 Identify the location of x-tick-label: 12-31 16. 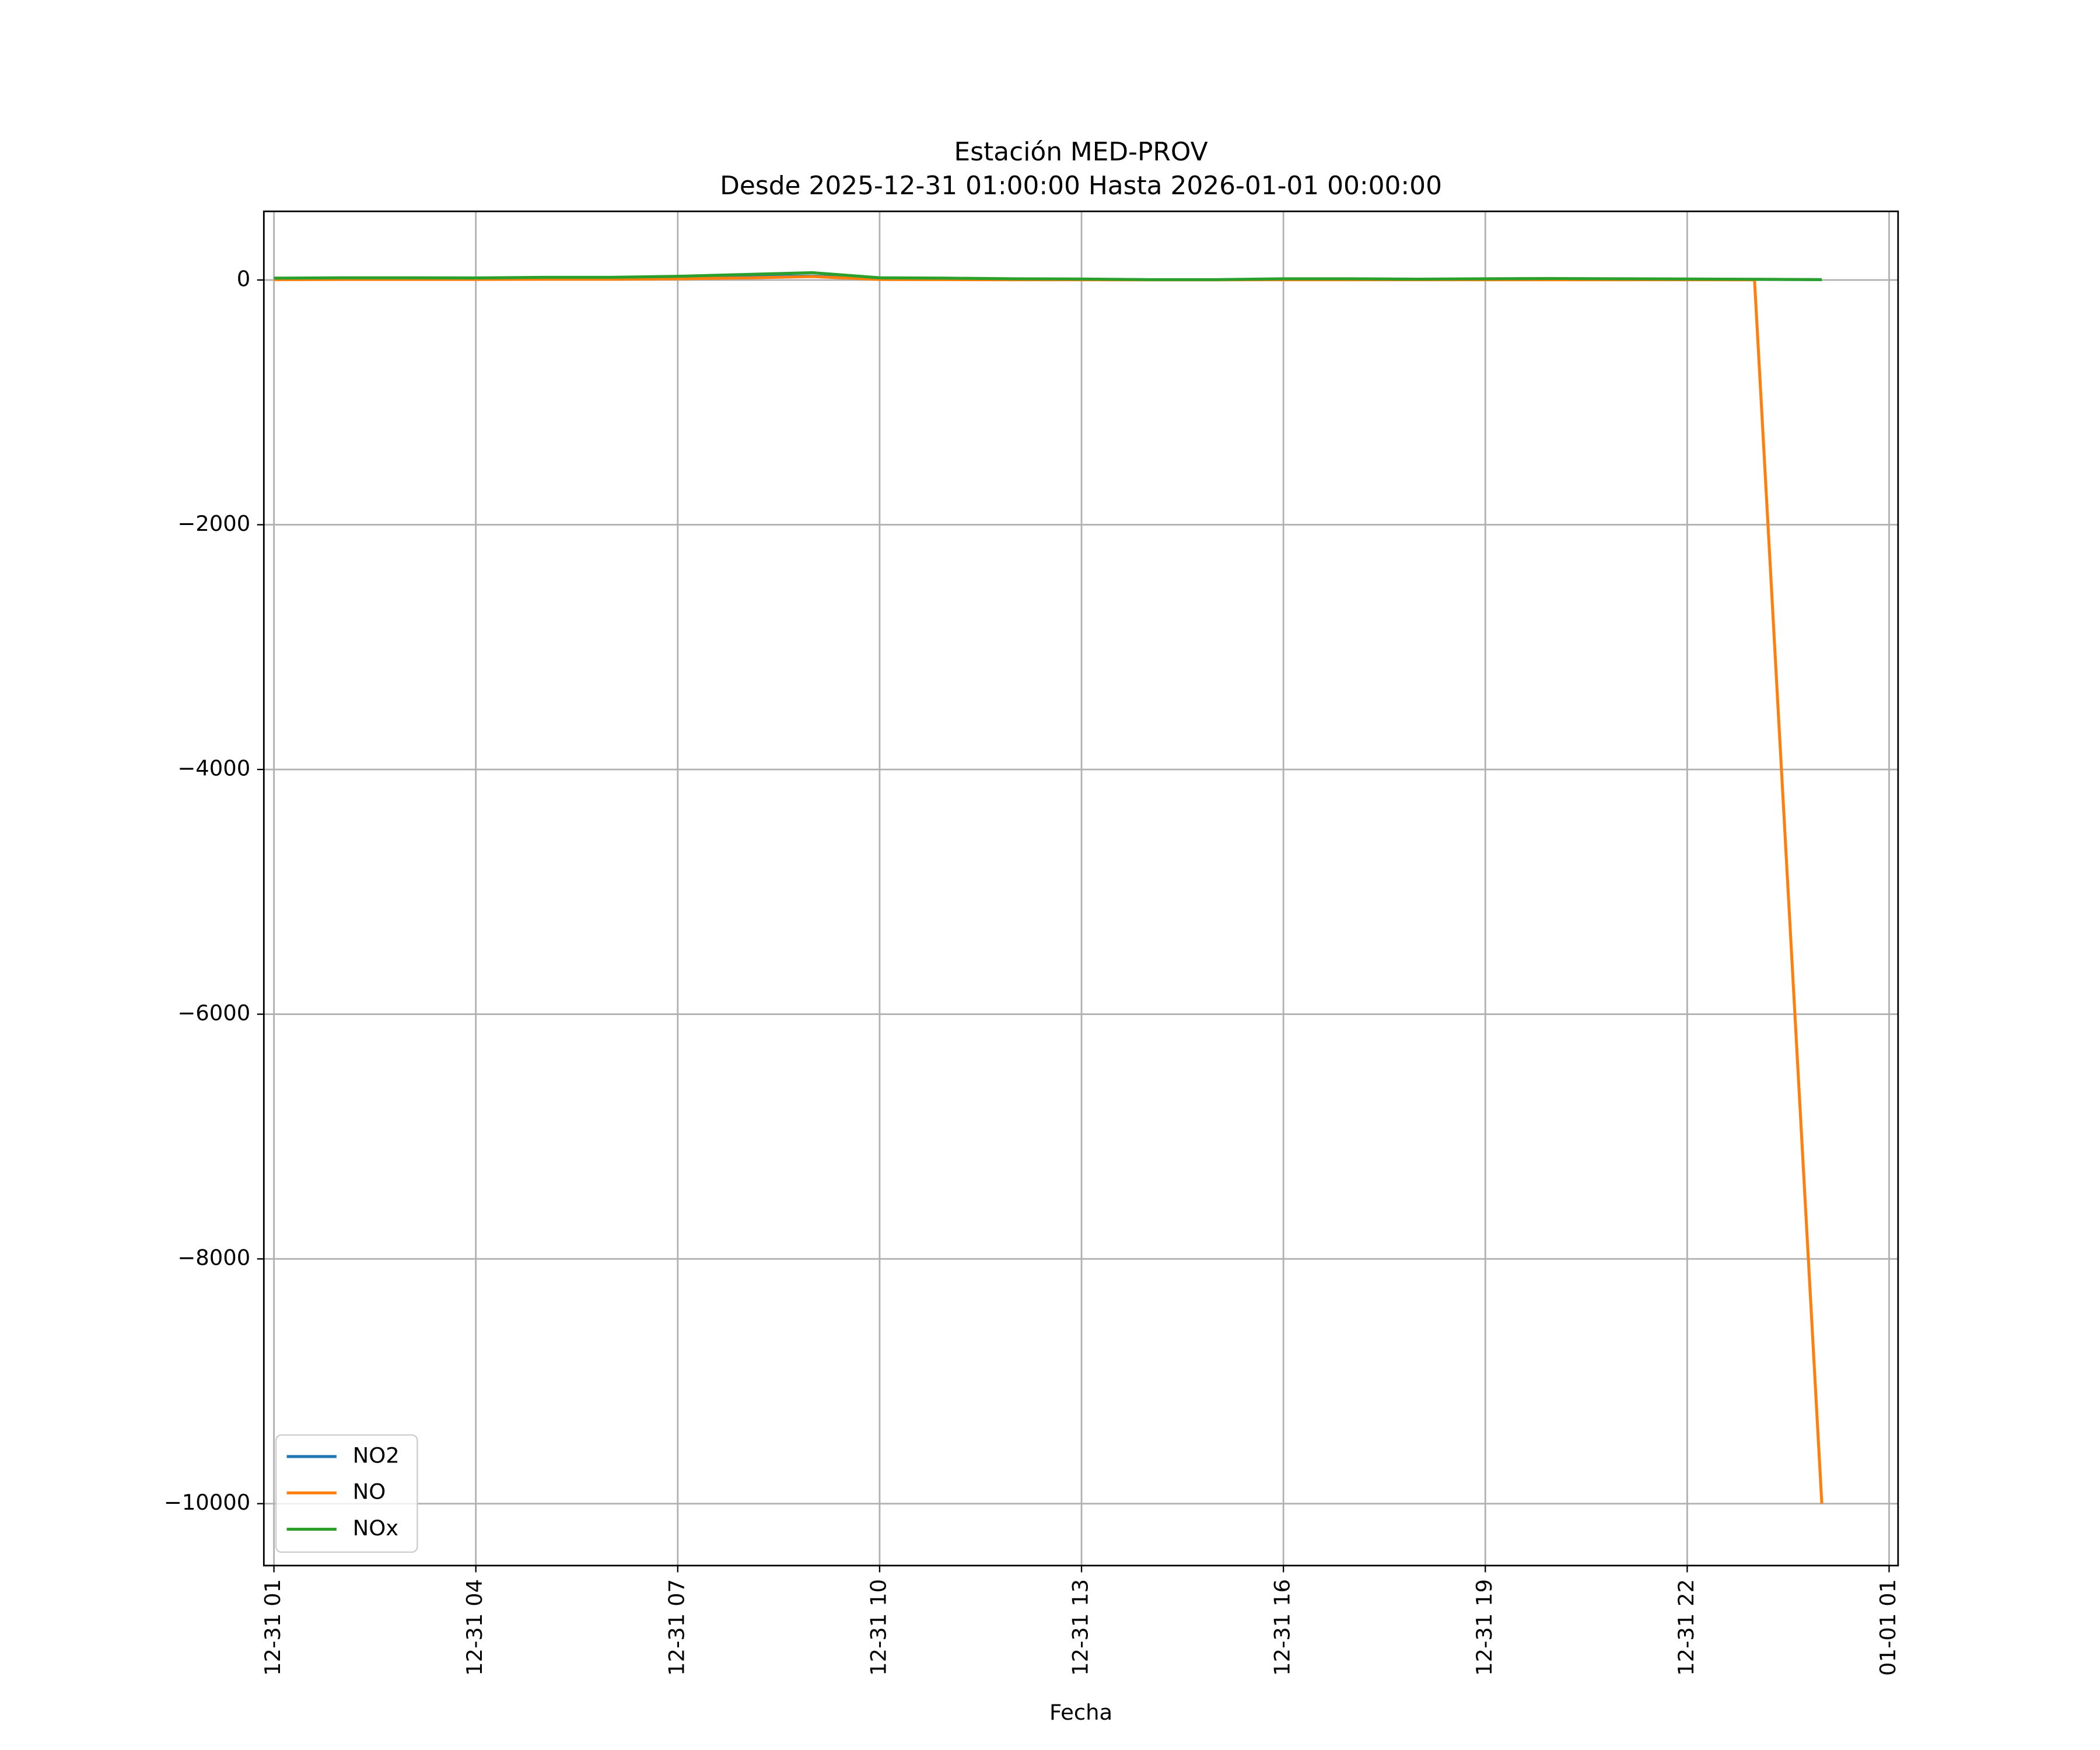
(1282, 1627).